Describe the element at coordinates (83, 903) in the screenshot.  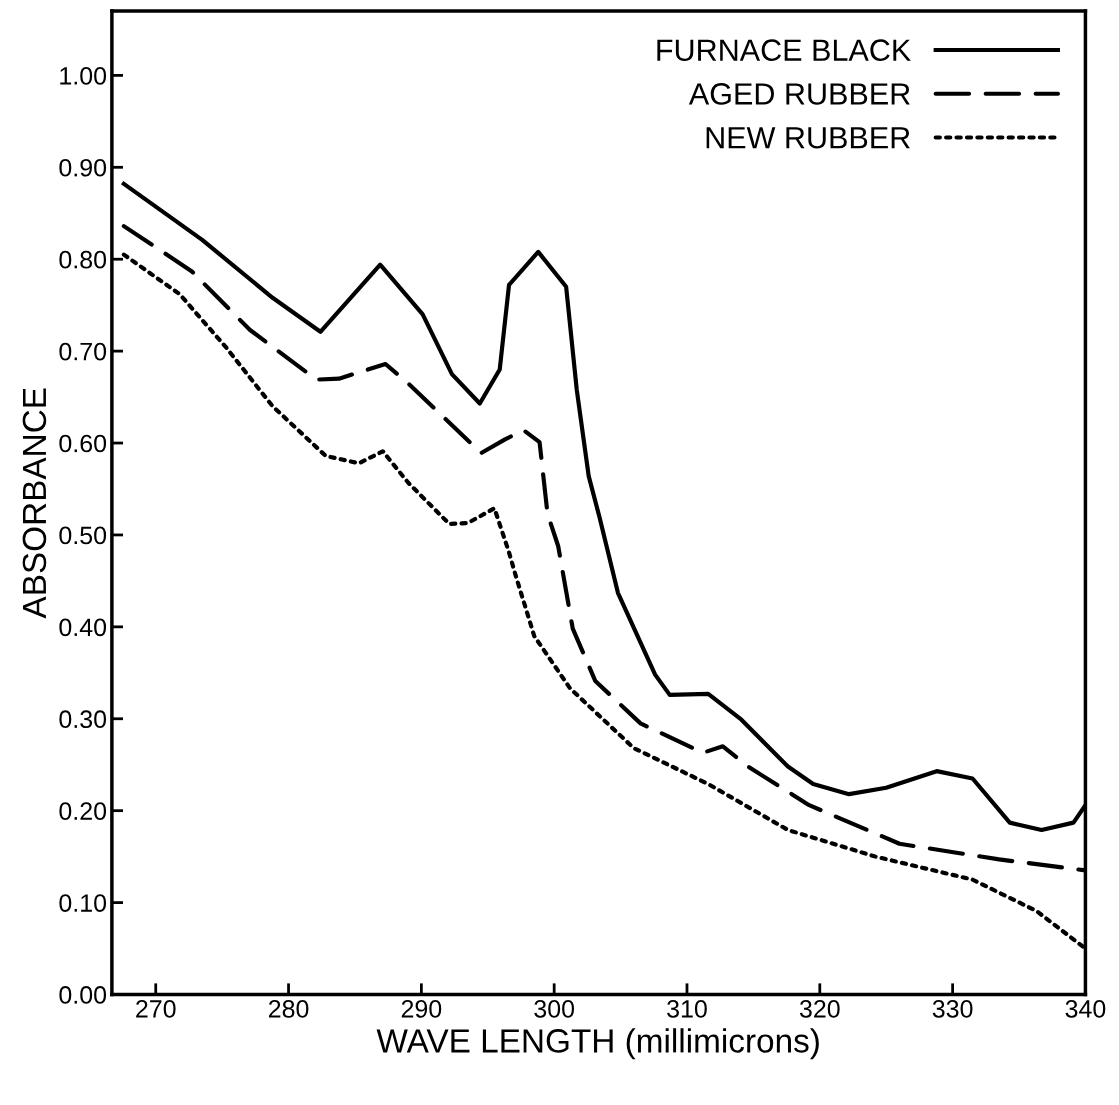
I see `y-tick-label: 0.10` at that location.